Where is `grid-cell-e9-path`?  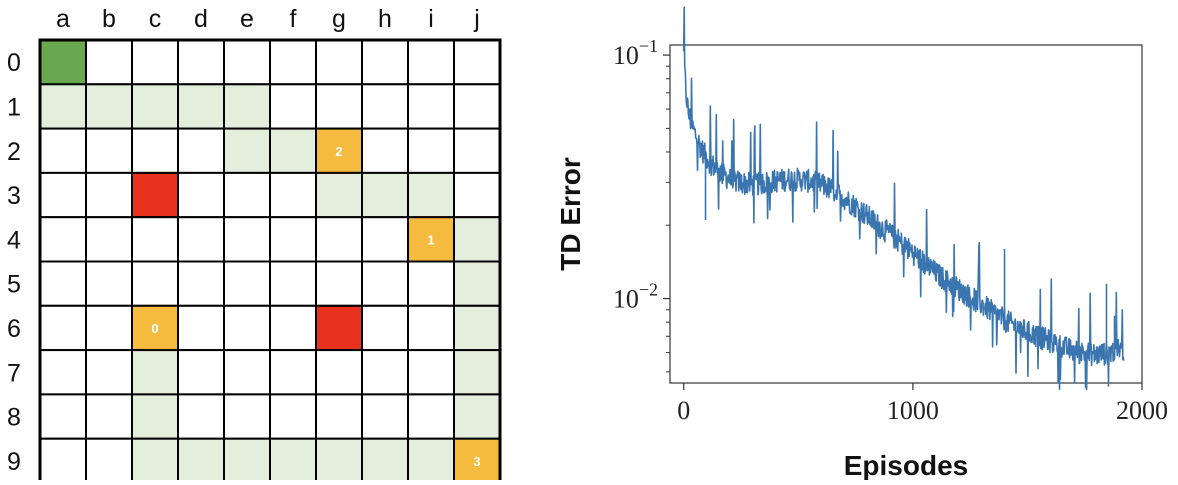 grid-cell-e9-path is located at coordinates (247, 461).